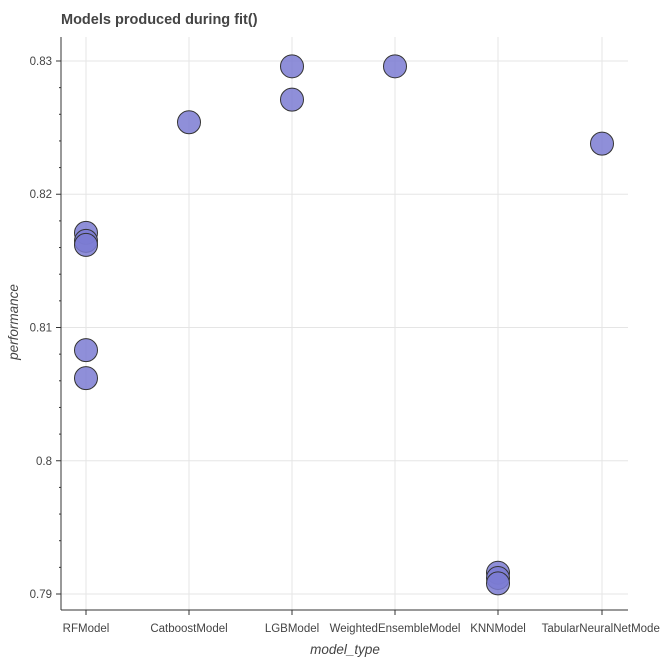 The image size is (660, 660). I want to click on chart-title: Models produced during fit(), so click(159, 20).